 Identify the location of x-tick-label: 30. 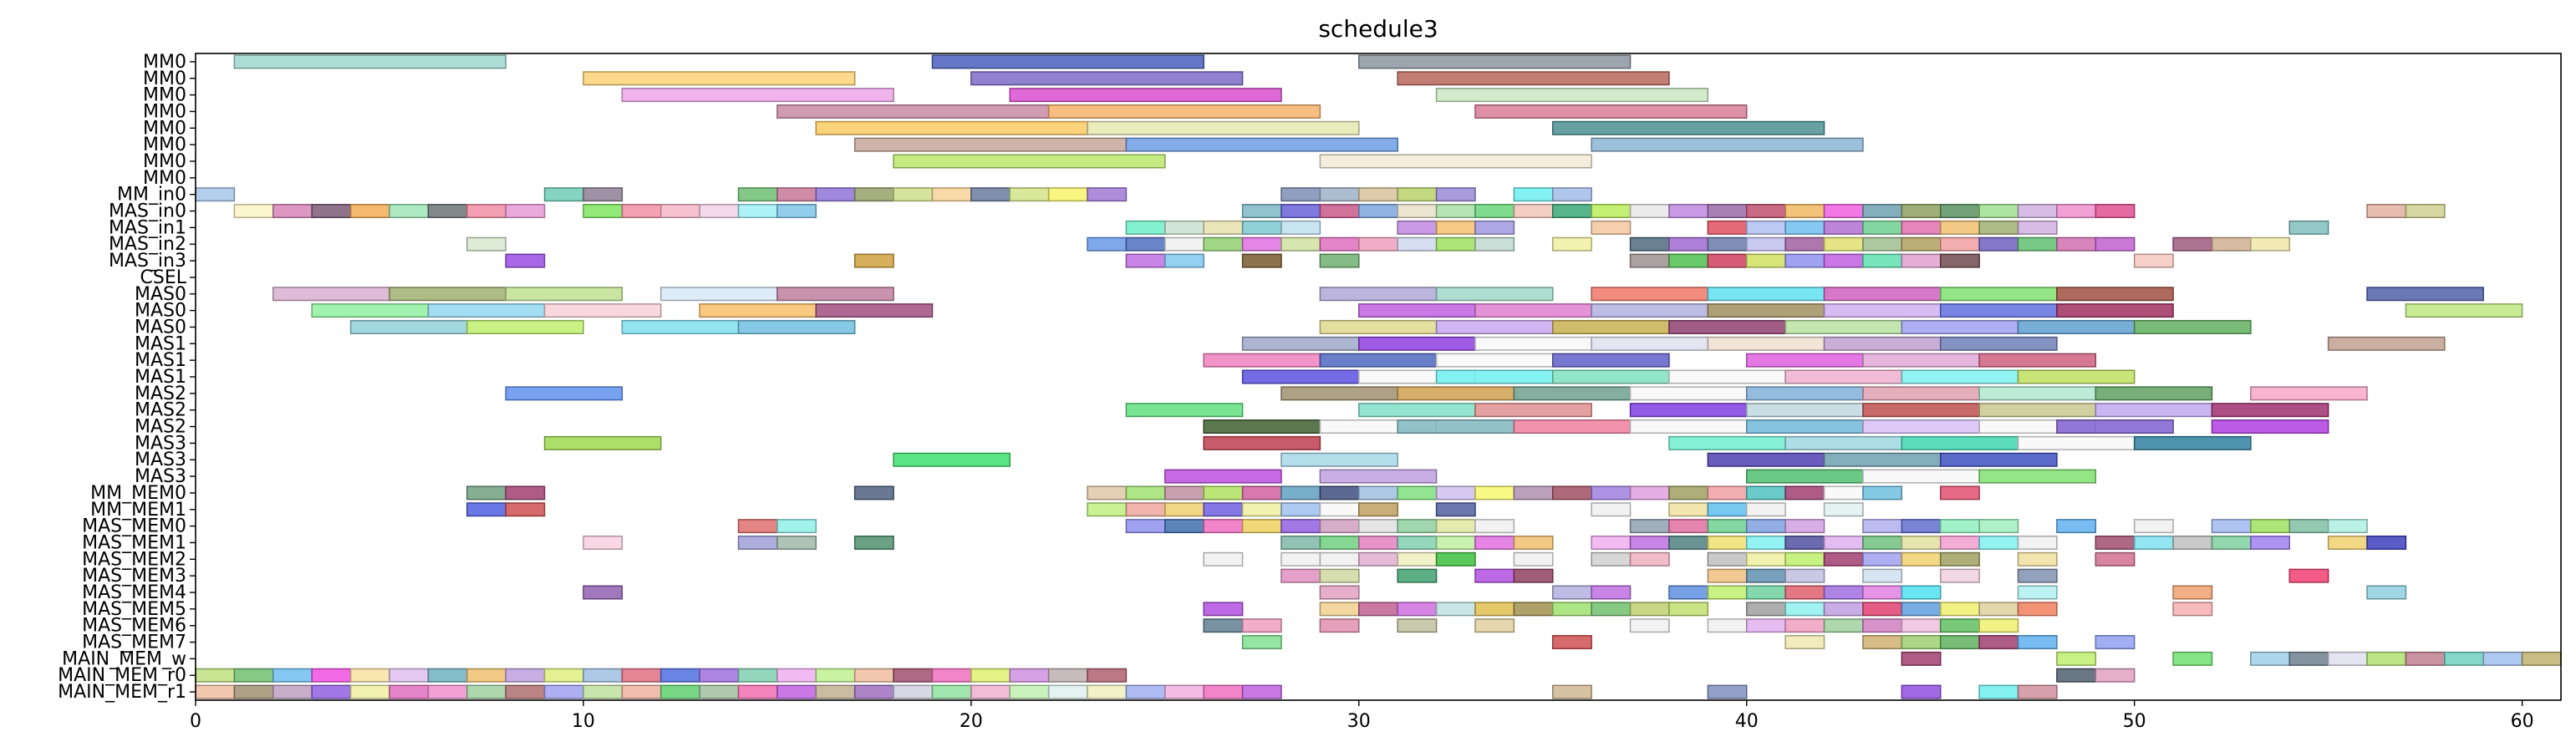
(1359, 722).